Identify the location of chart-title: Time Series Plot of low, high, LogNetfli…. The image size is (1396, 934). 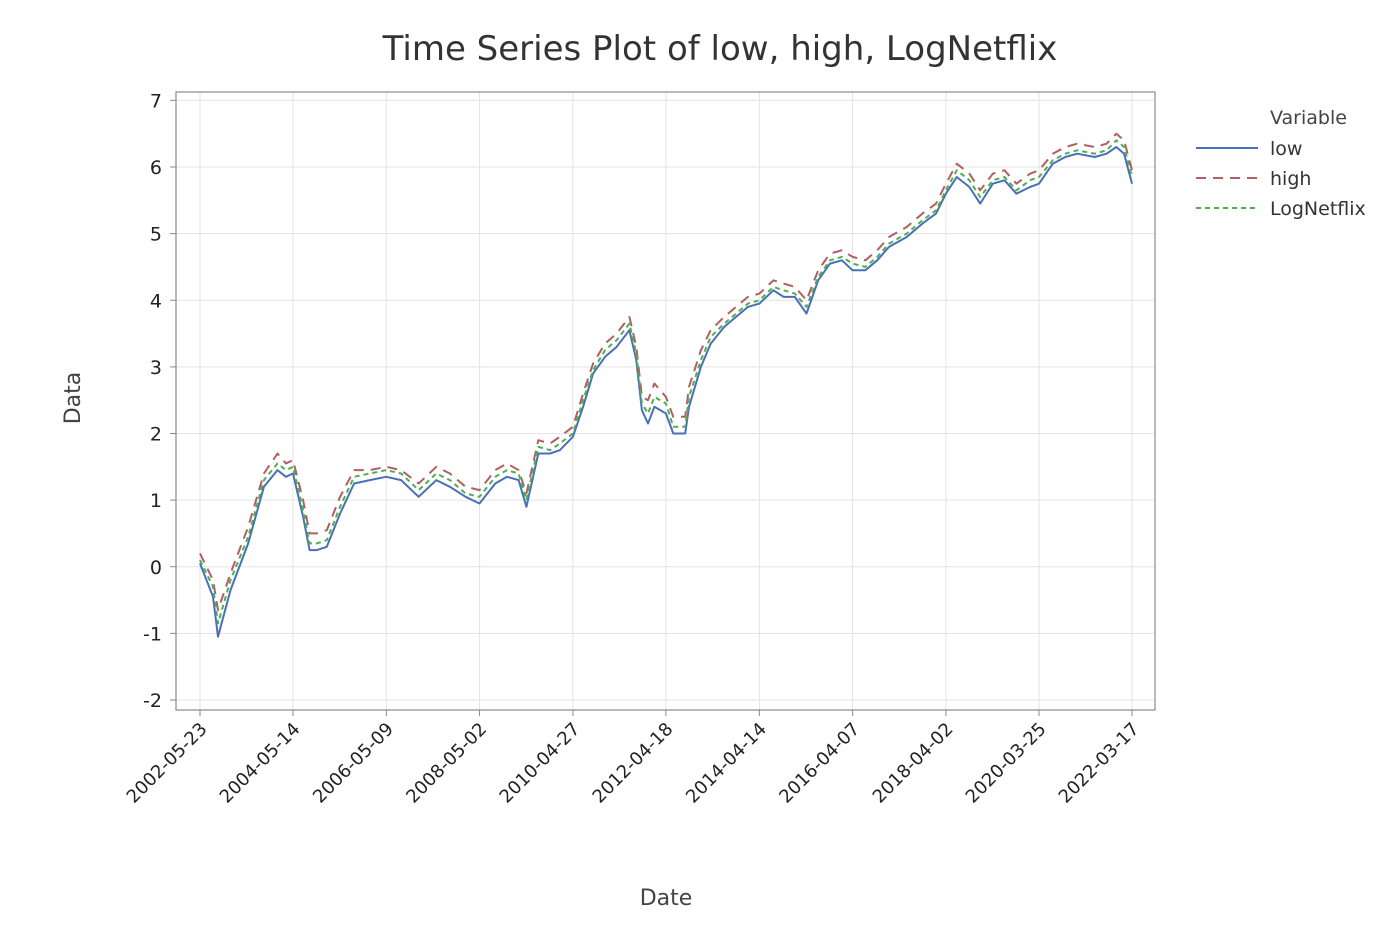
(720, 49).